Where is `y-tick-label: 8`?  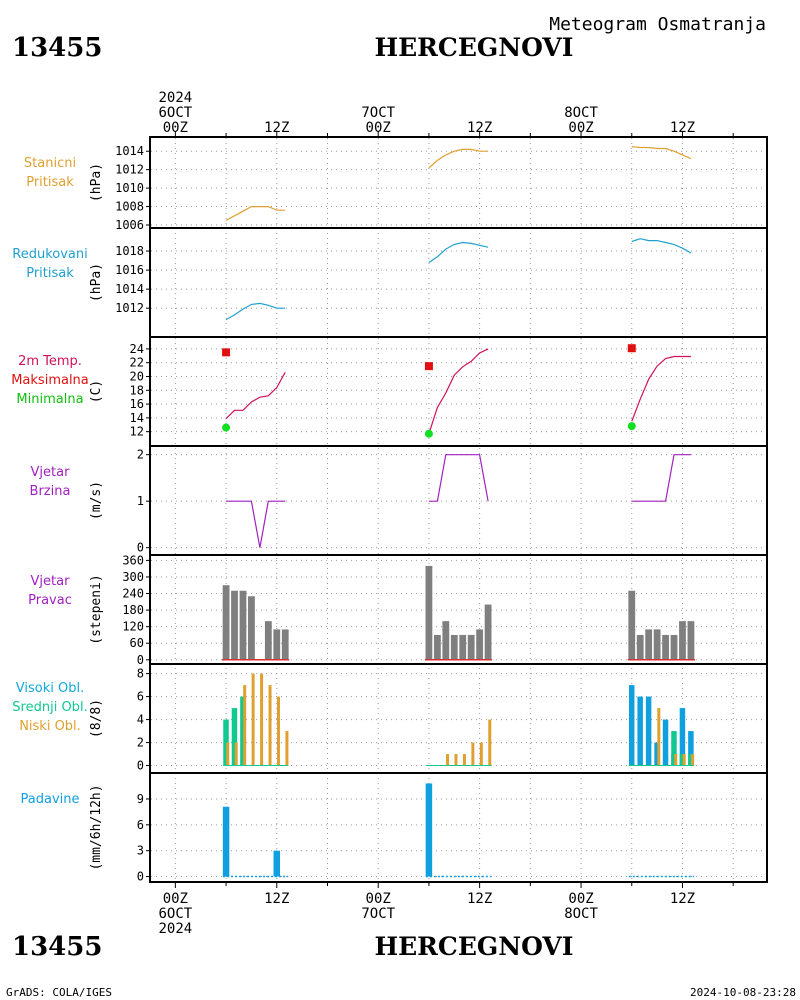
y-tick-label: 8 is located at coordinates (140, 674).